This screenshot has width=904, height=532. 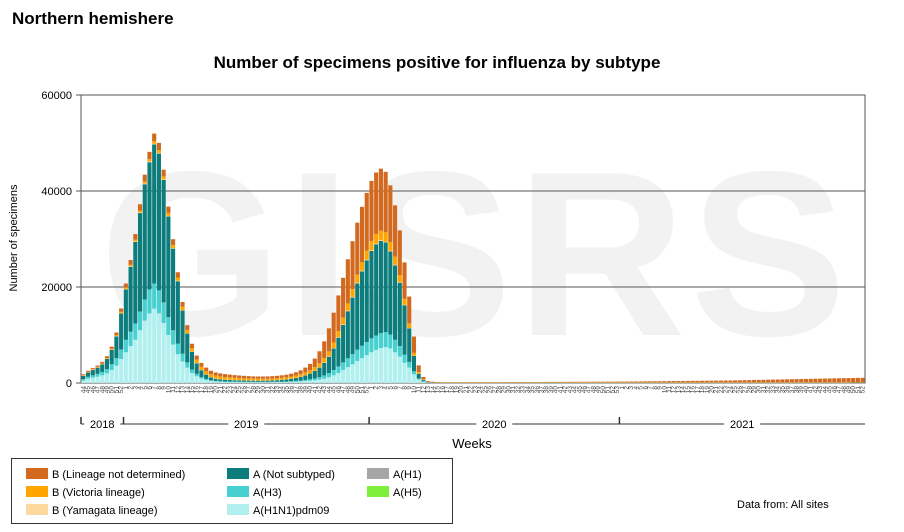 I want to click on legend-item: A(H5), so click(x=394, y=492).